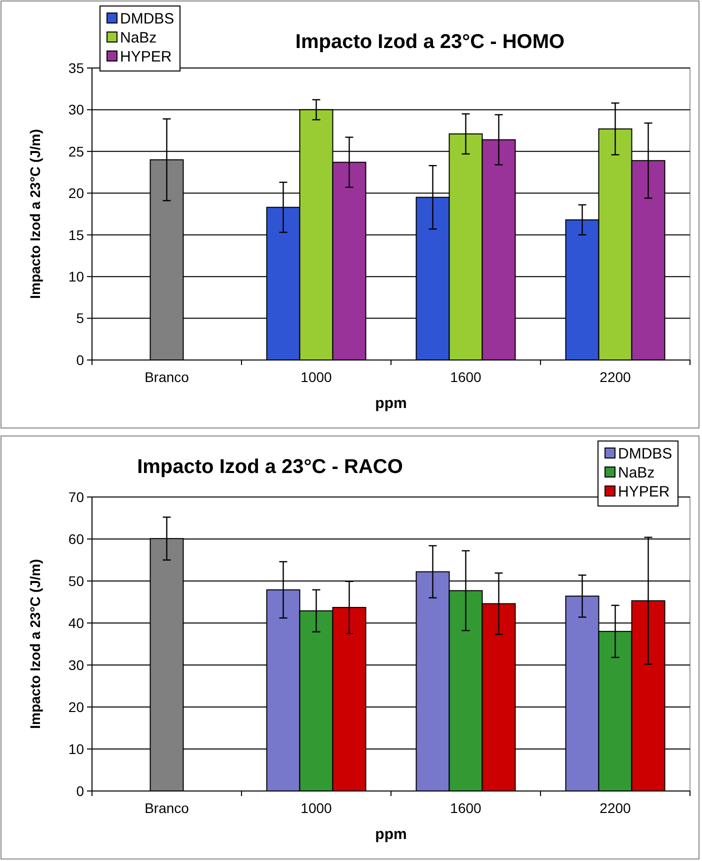  What do you see at coordinates (76, 151) in the screenshot?
I see `y-tick-label: 25` at bounding box center [76, 151].